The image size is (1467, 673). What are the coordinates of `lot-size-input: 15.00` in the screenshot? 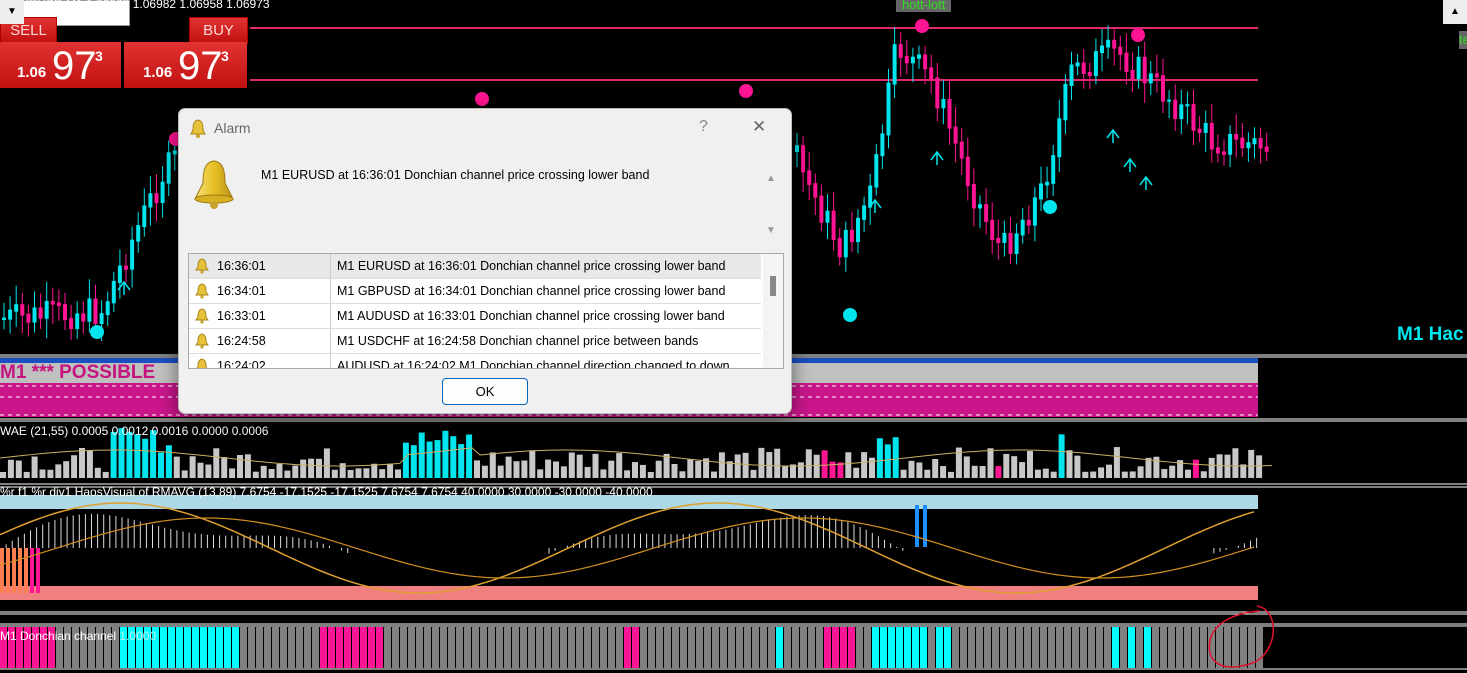 It's located at (1422, 12).